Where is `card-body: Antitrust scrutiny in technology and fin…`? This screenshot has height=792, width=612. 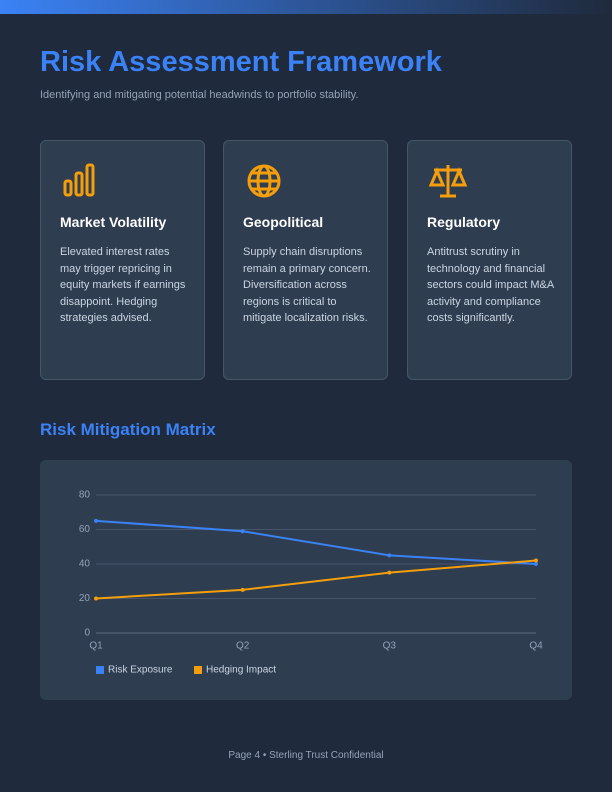 card-body: Antitrust scrutiny in technology and fin… is located at coordinates (490, 285).